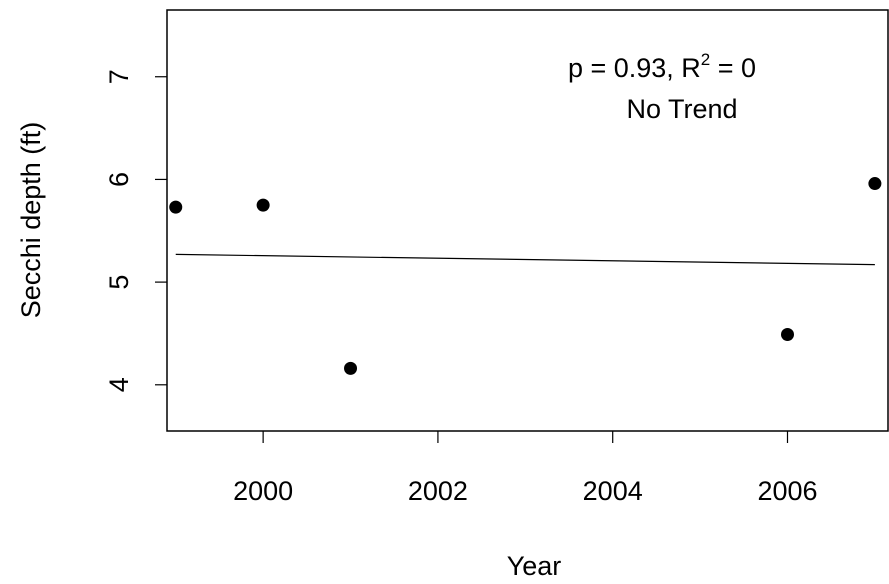 Image resolution: width=889 pixels, height=584 pixels. What do you see at coordinates (438, 491) in the screenshot?
I see `x-tick-label: 2002` at bounding box center [438, 491].